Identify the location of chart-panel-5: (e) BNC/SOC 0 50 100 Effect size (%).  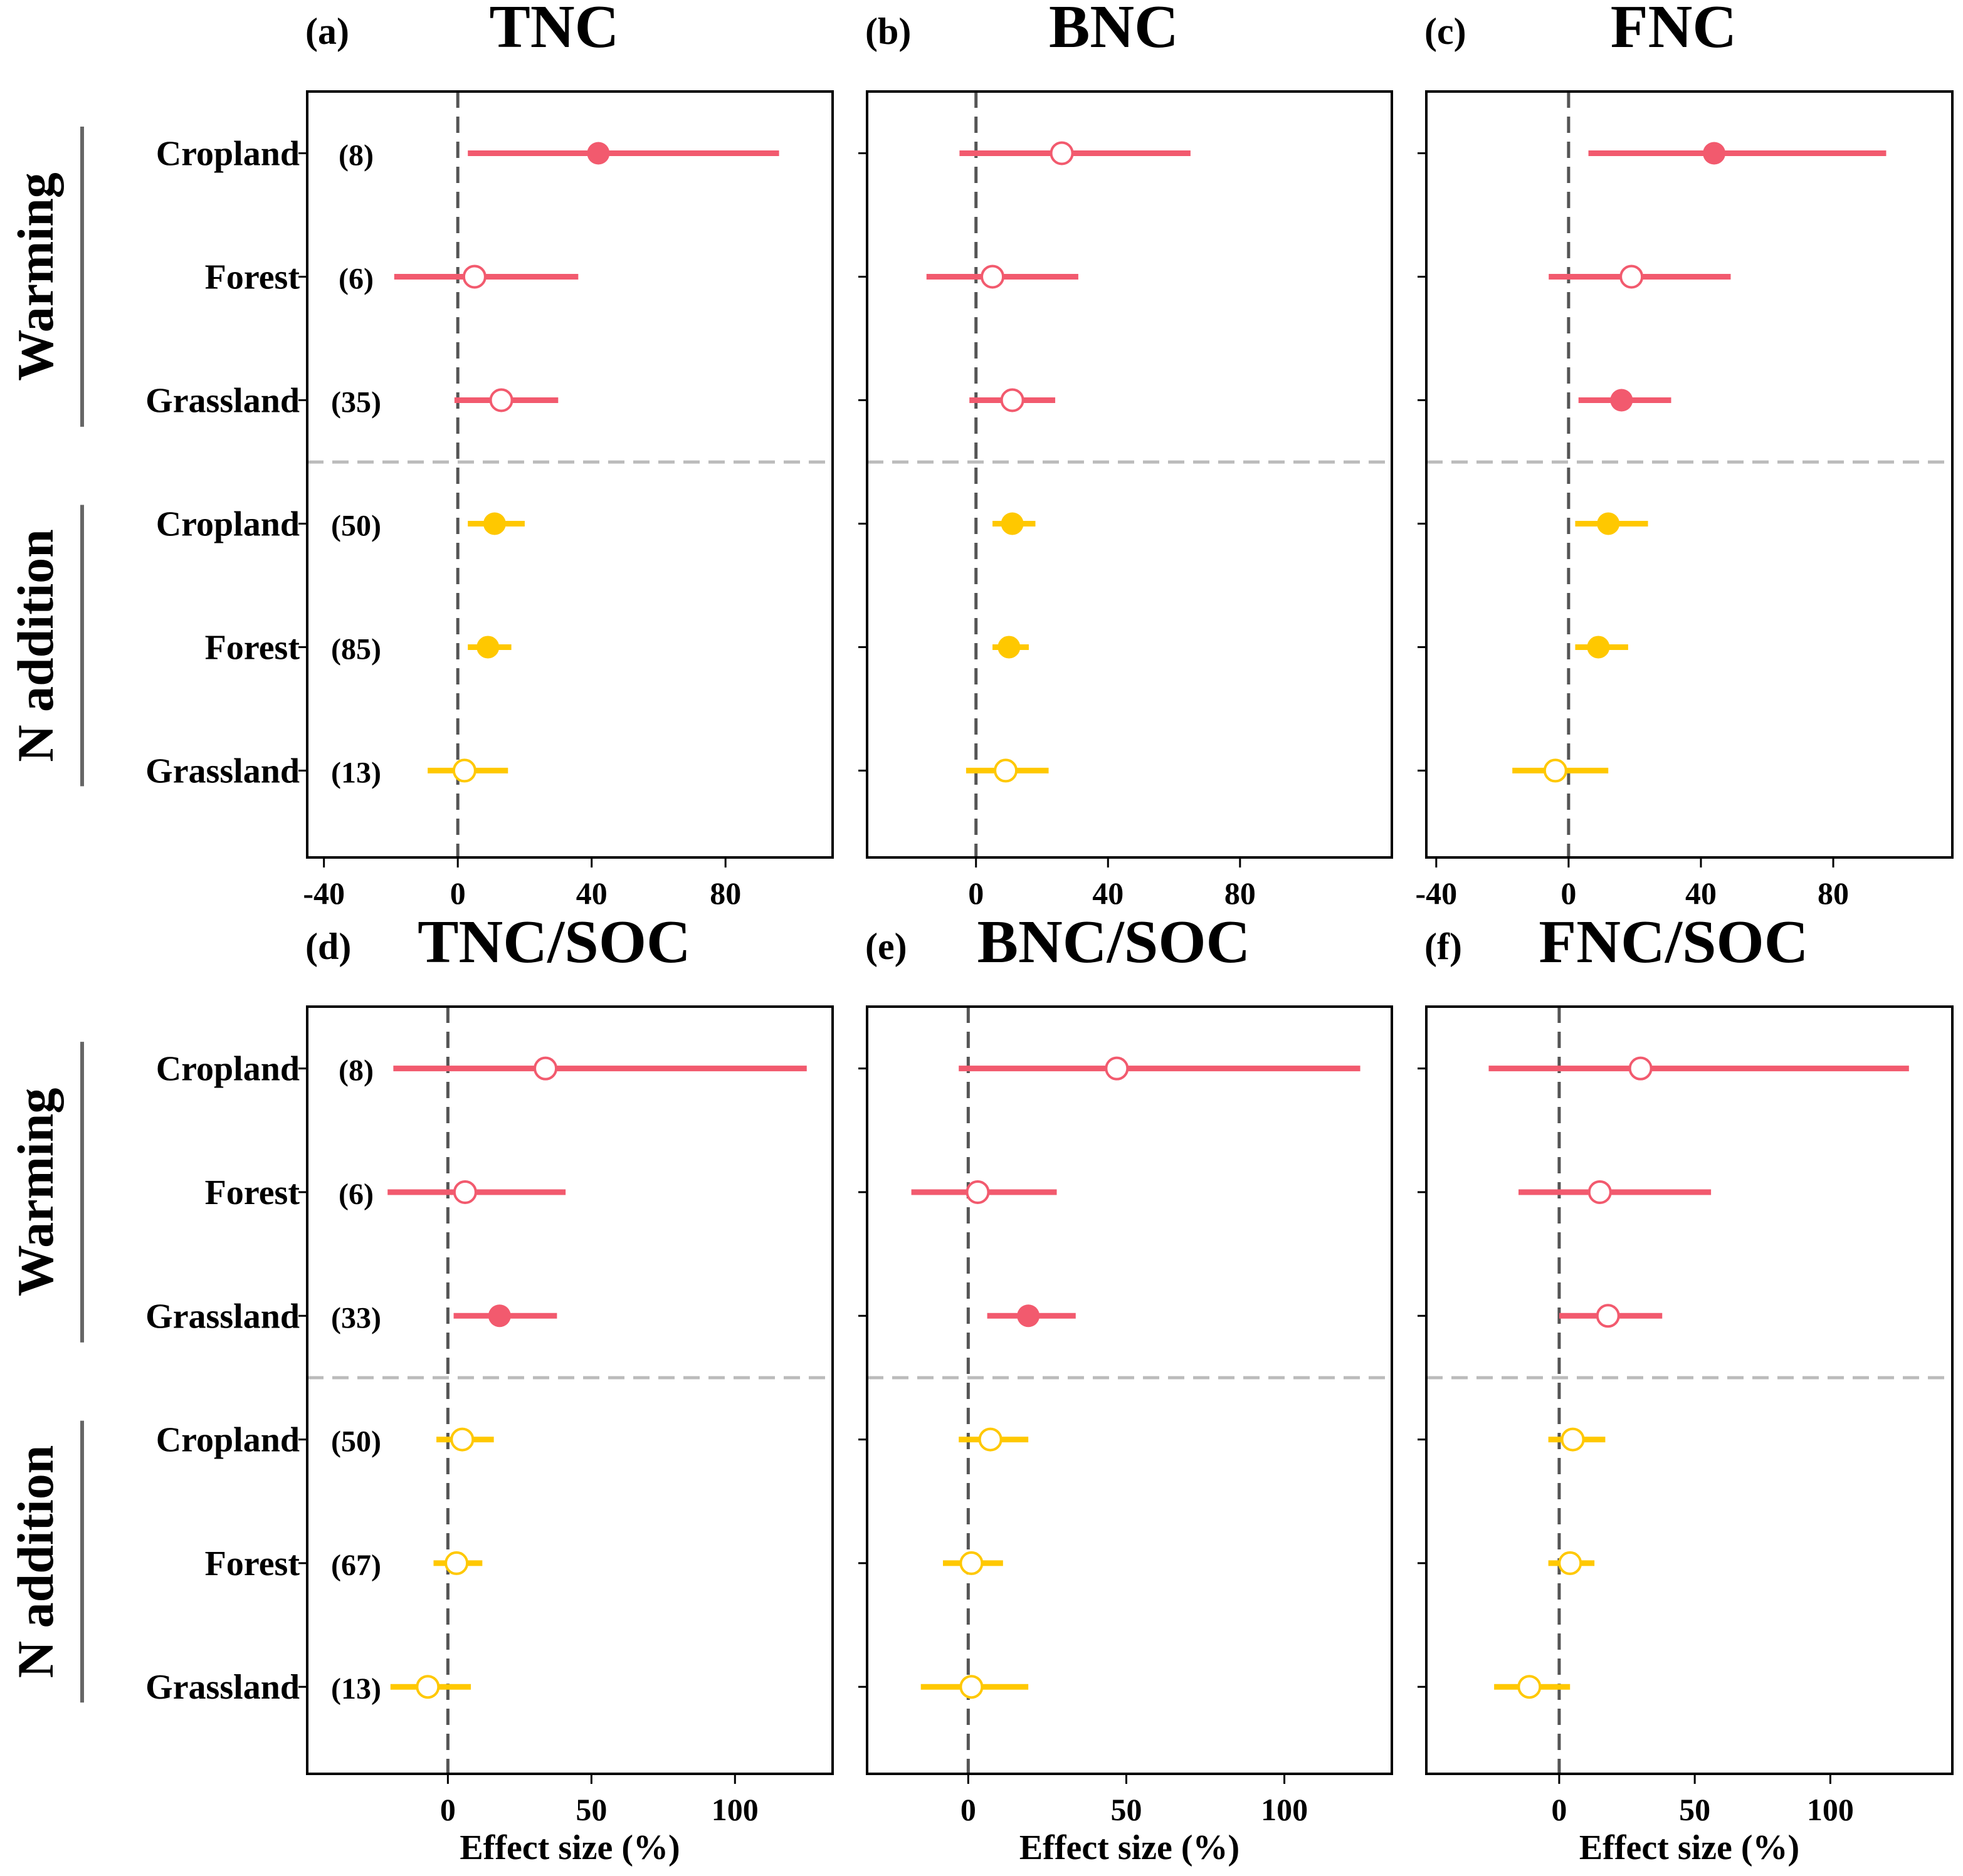
(1125, 1387).